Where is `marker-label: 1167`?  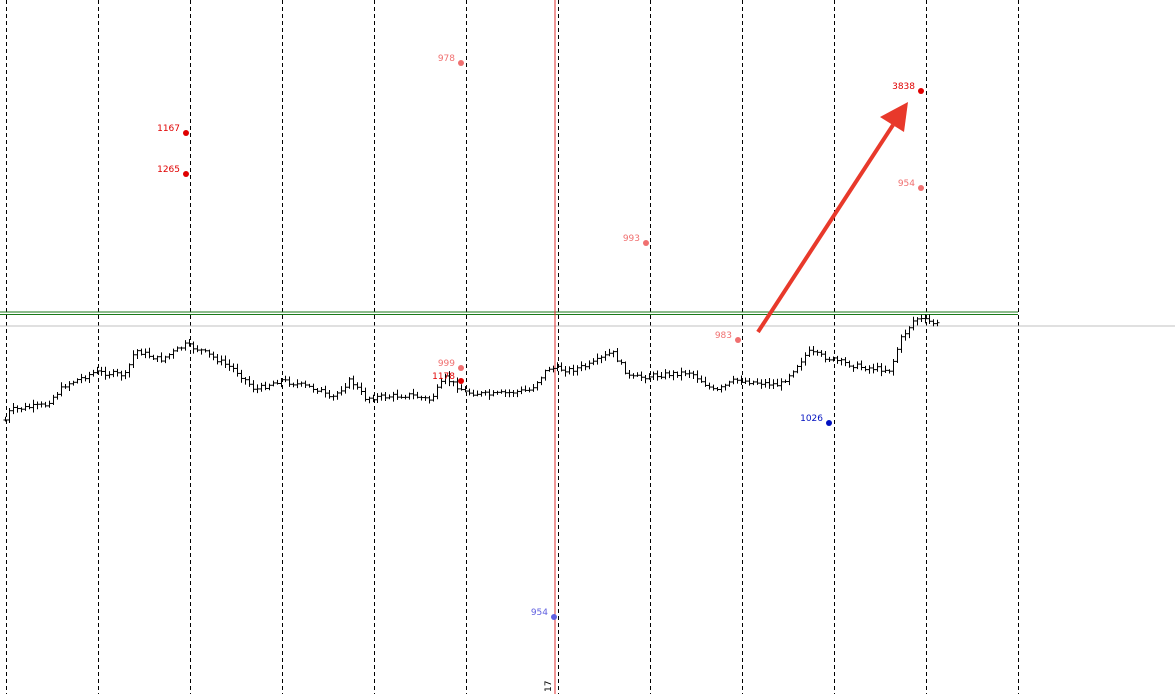 marker-label: 1167 is located at coordinates (168, 129).